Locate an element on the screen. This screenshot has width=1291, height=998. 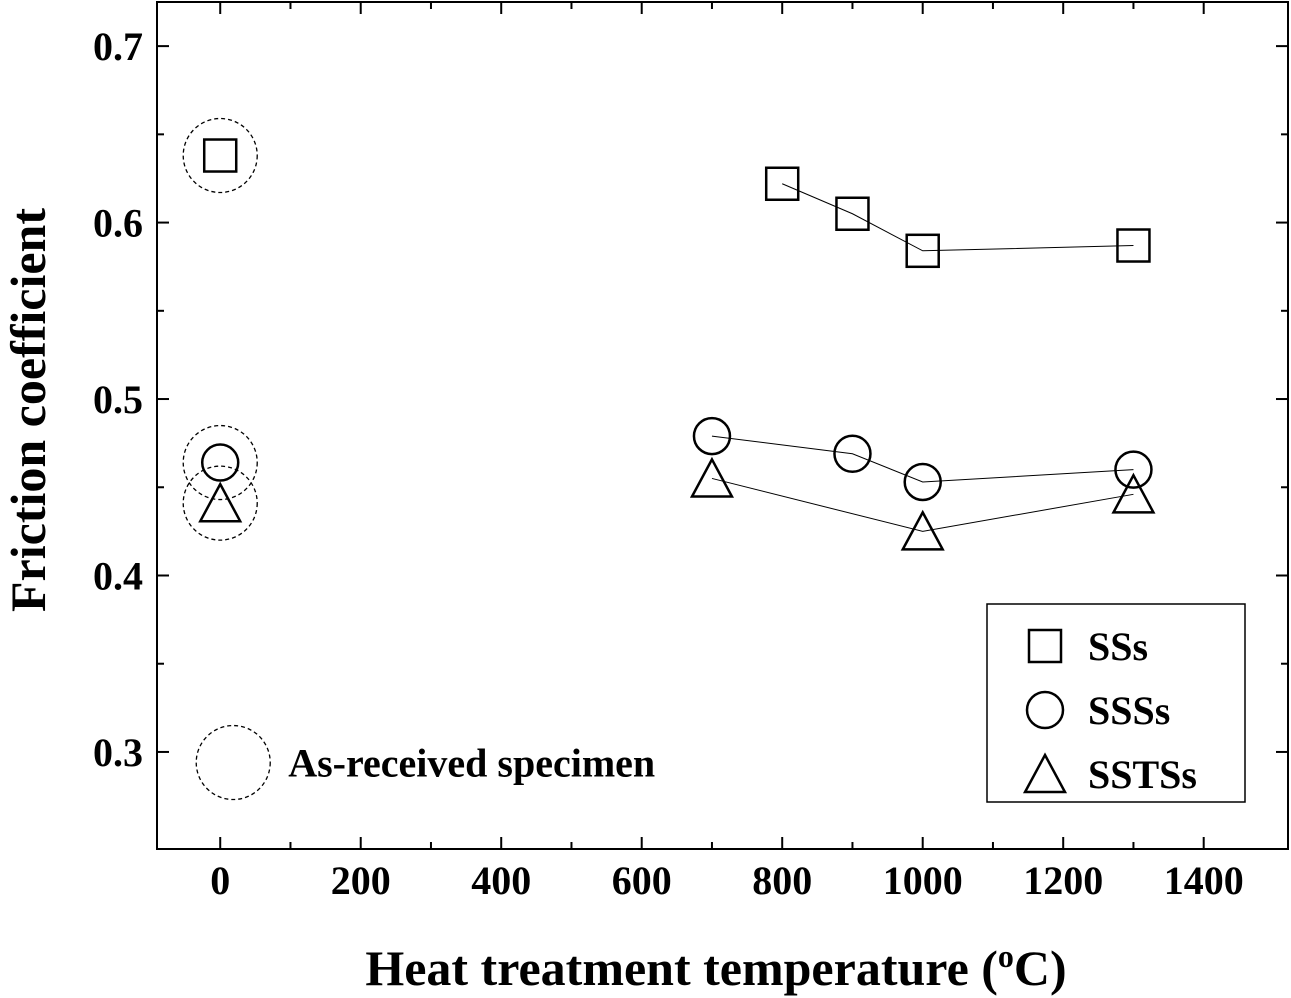
x-tick-label: 800 is located at coordinates (782, 880).